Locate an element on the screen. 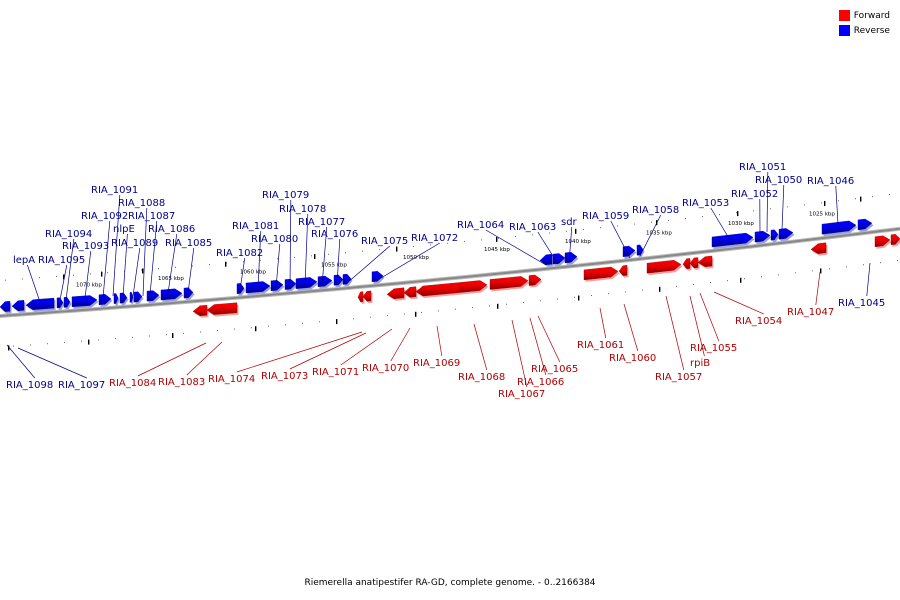  reverse-gene-arrow-27-body is located at coordinates (640, 250).